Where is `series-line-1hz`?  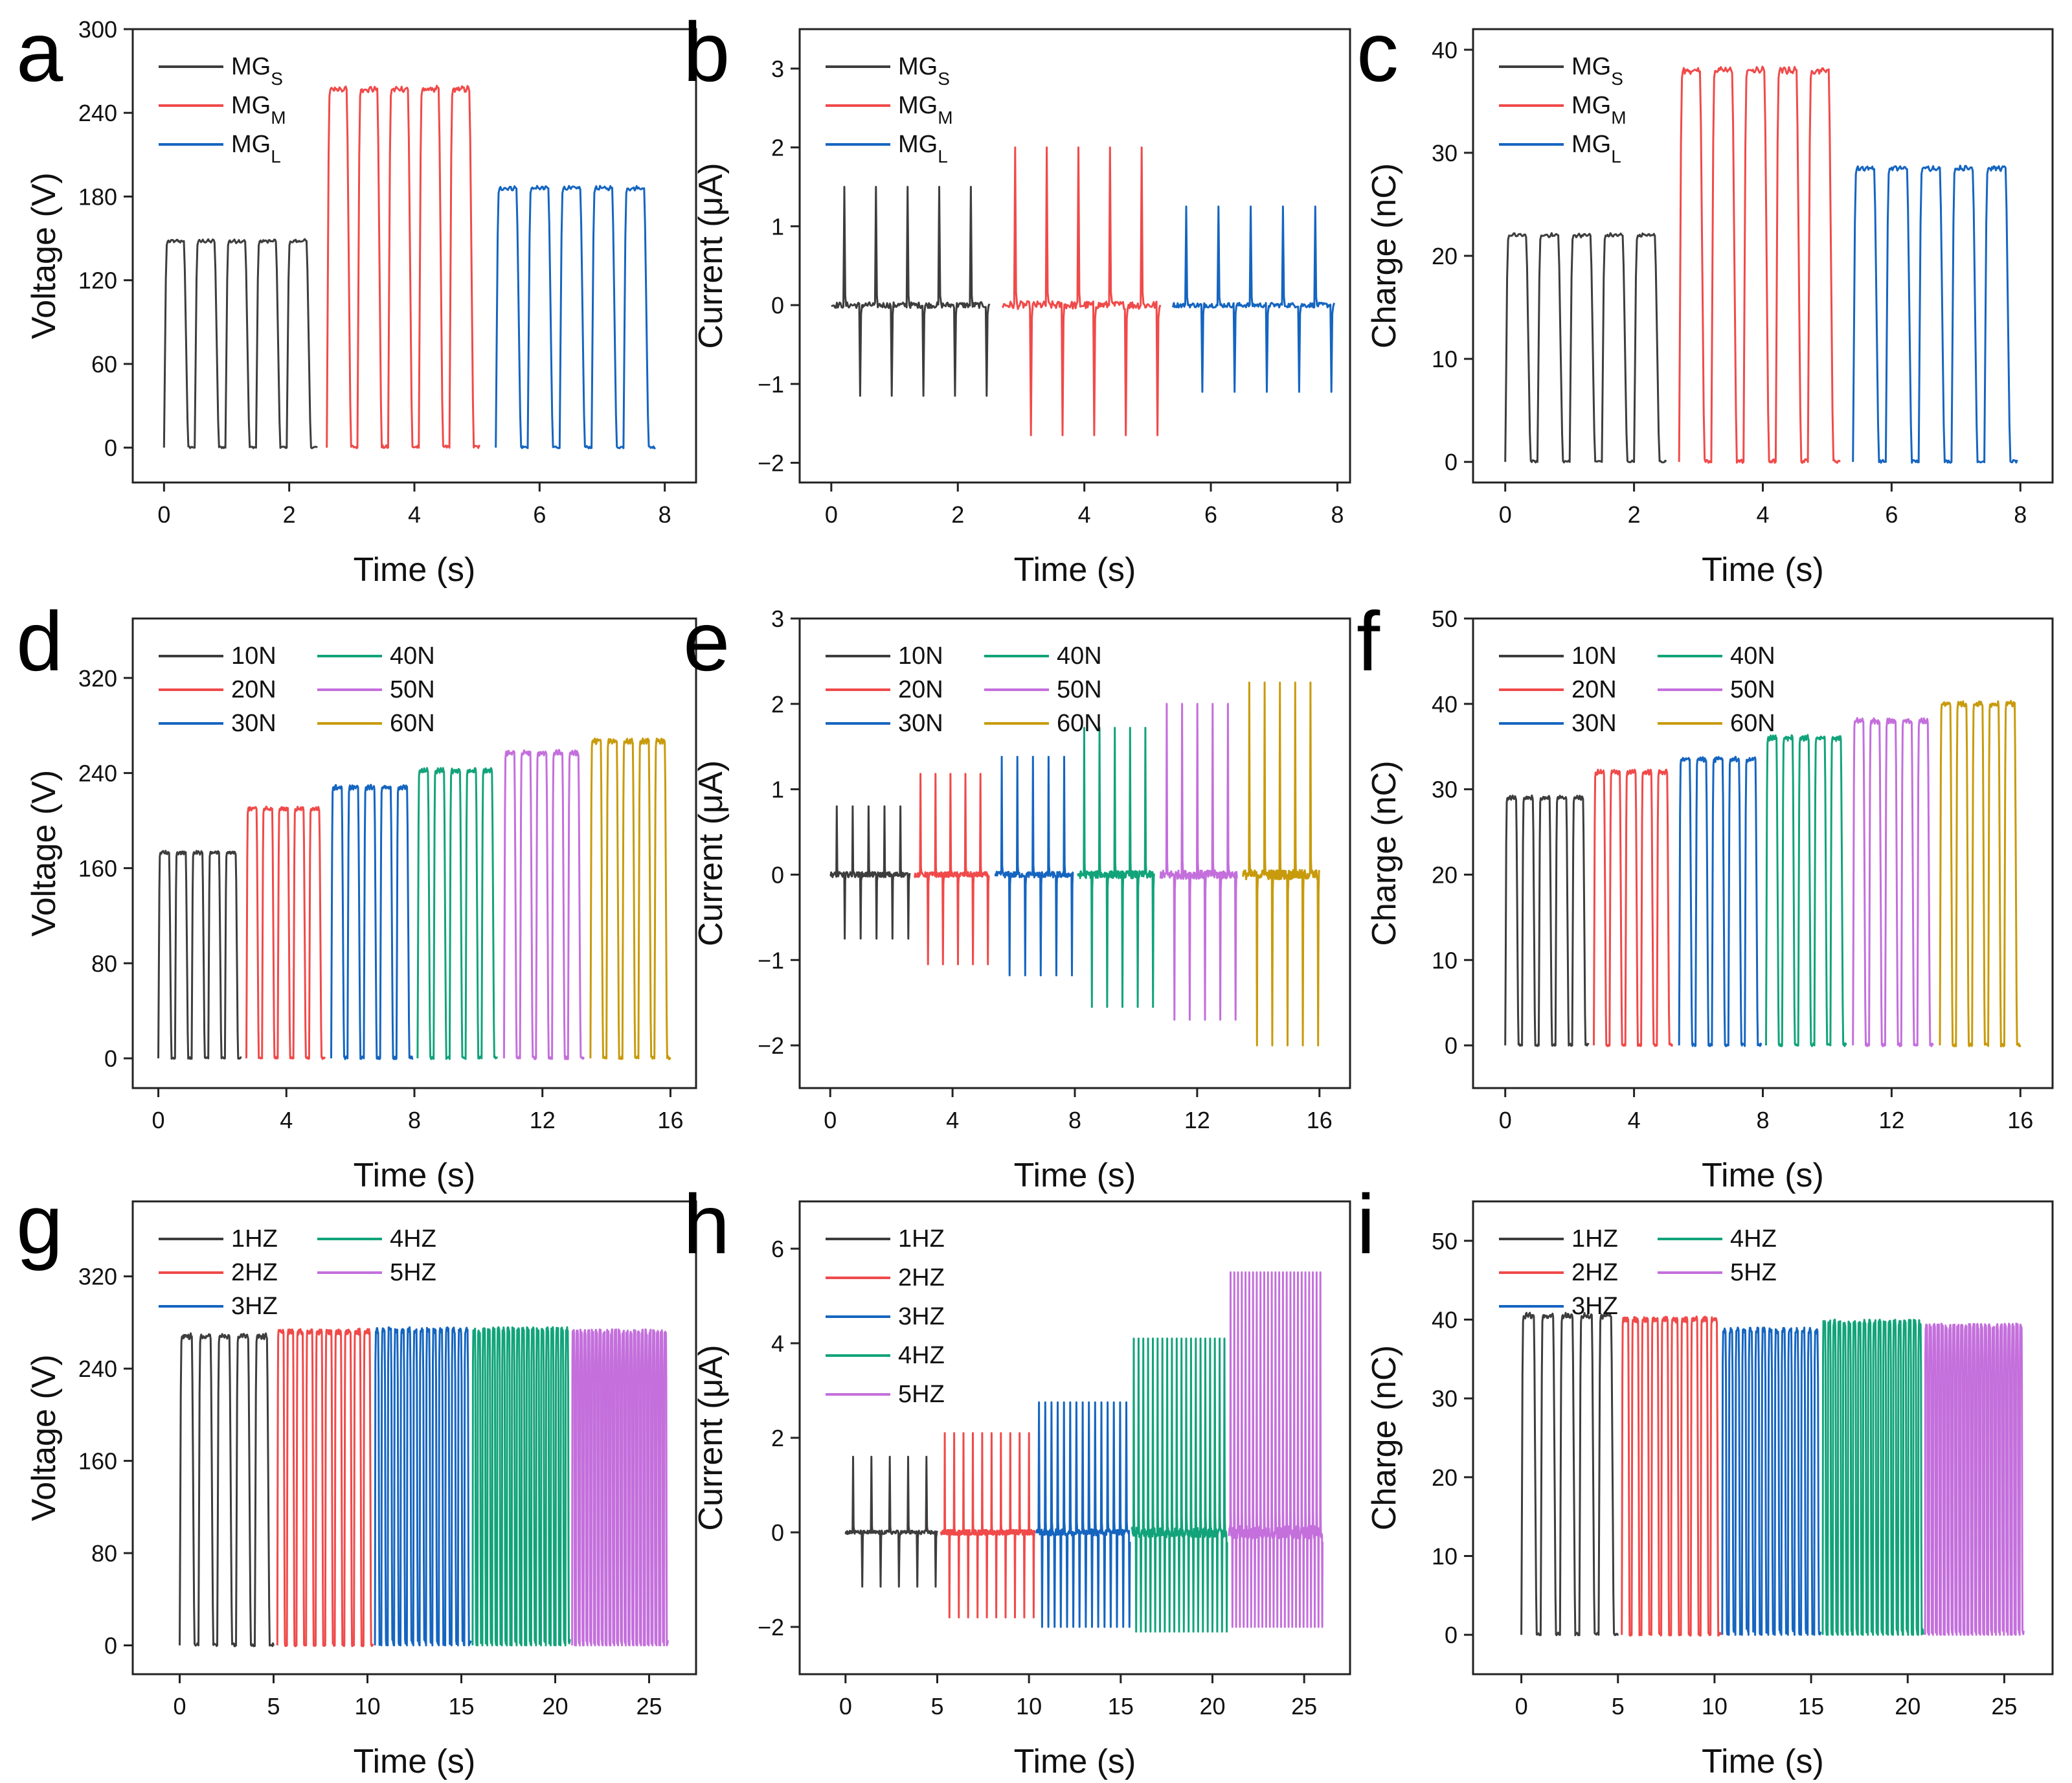 series-line-1hz is located at coordinates (227, 1490).